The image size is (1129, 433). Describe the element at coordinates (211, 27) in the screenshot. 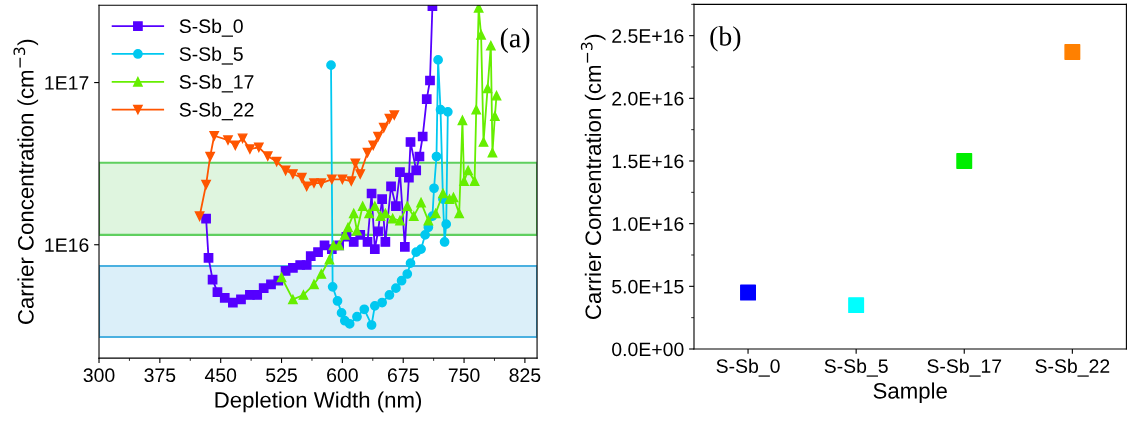

I see `legend-label: S-Sb_0` at that location.